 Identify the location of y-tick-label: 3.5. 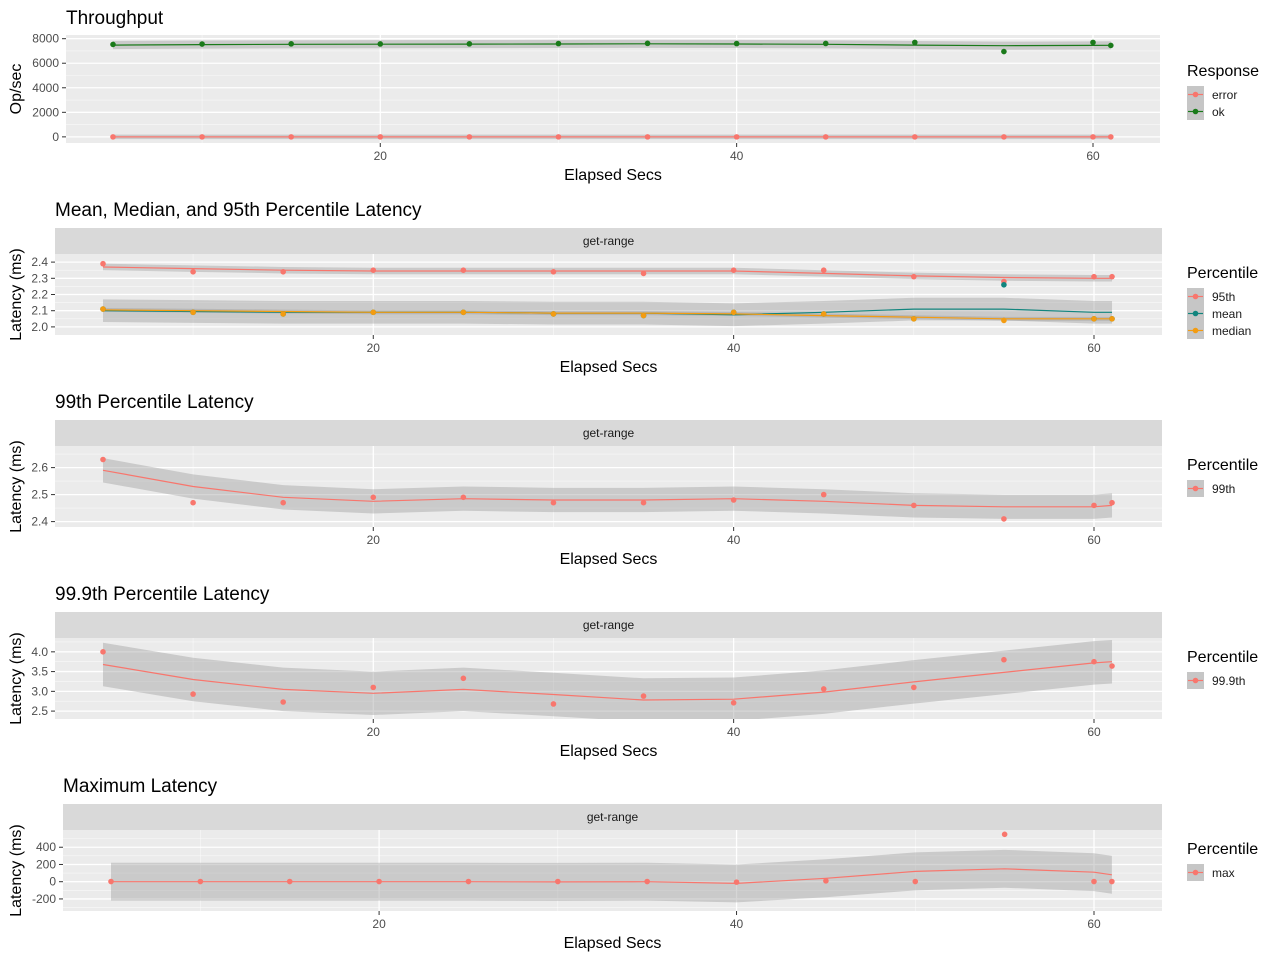
(39, 672).